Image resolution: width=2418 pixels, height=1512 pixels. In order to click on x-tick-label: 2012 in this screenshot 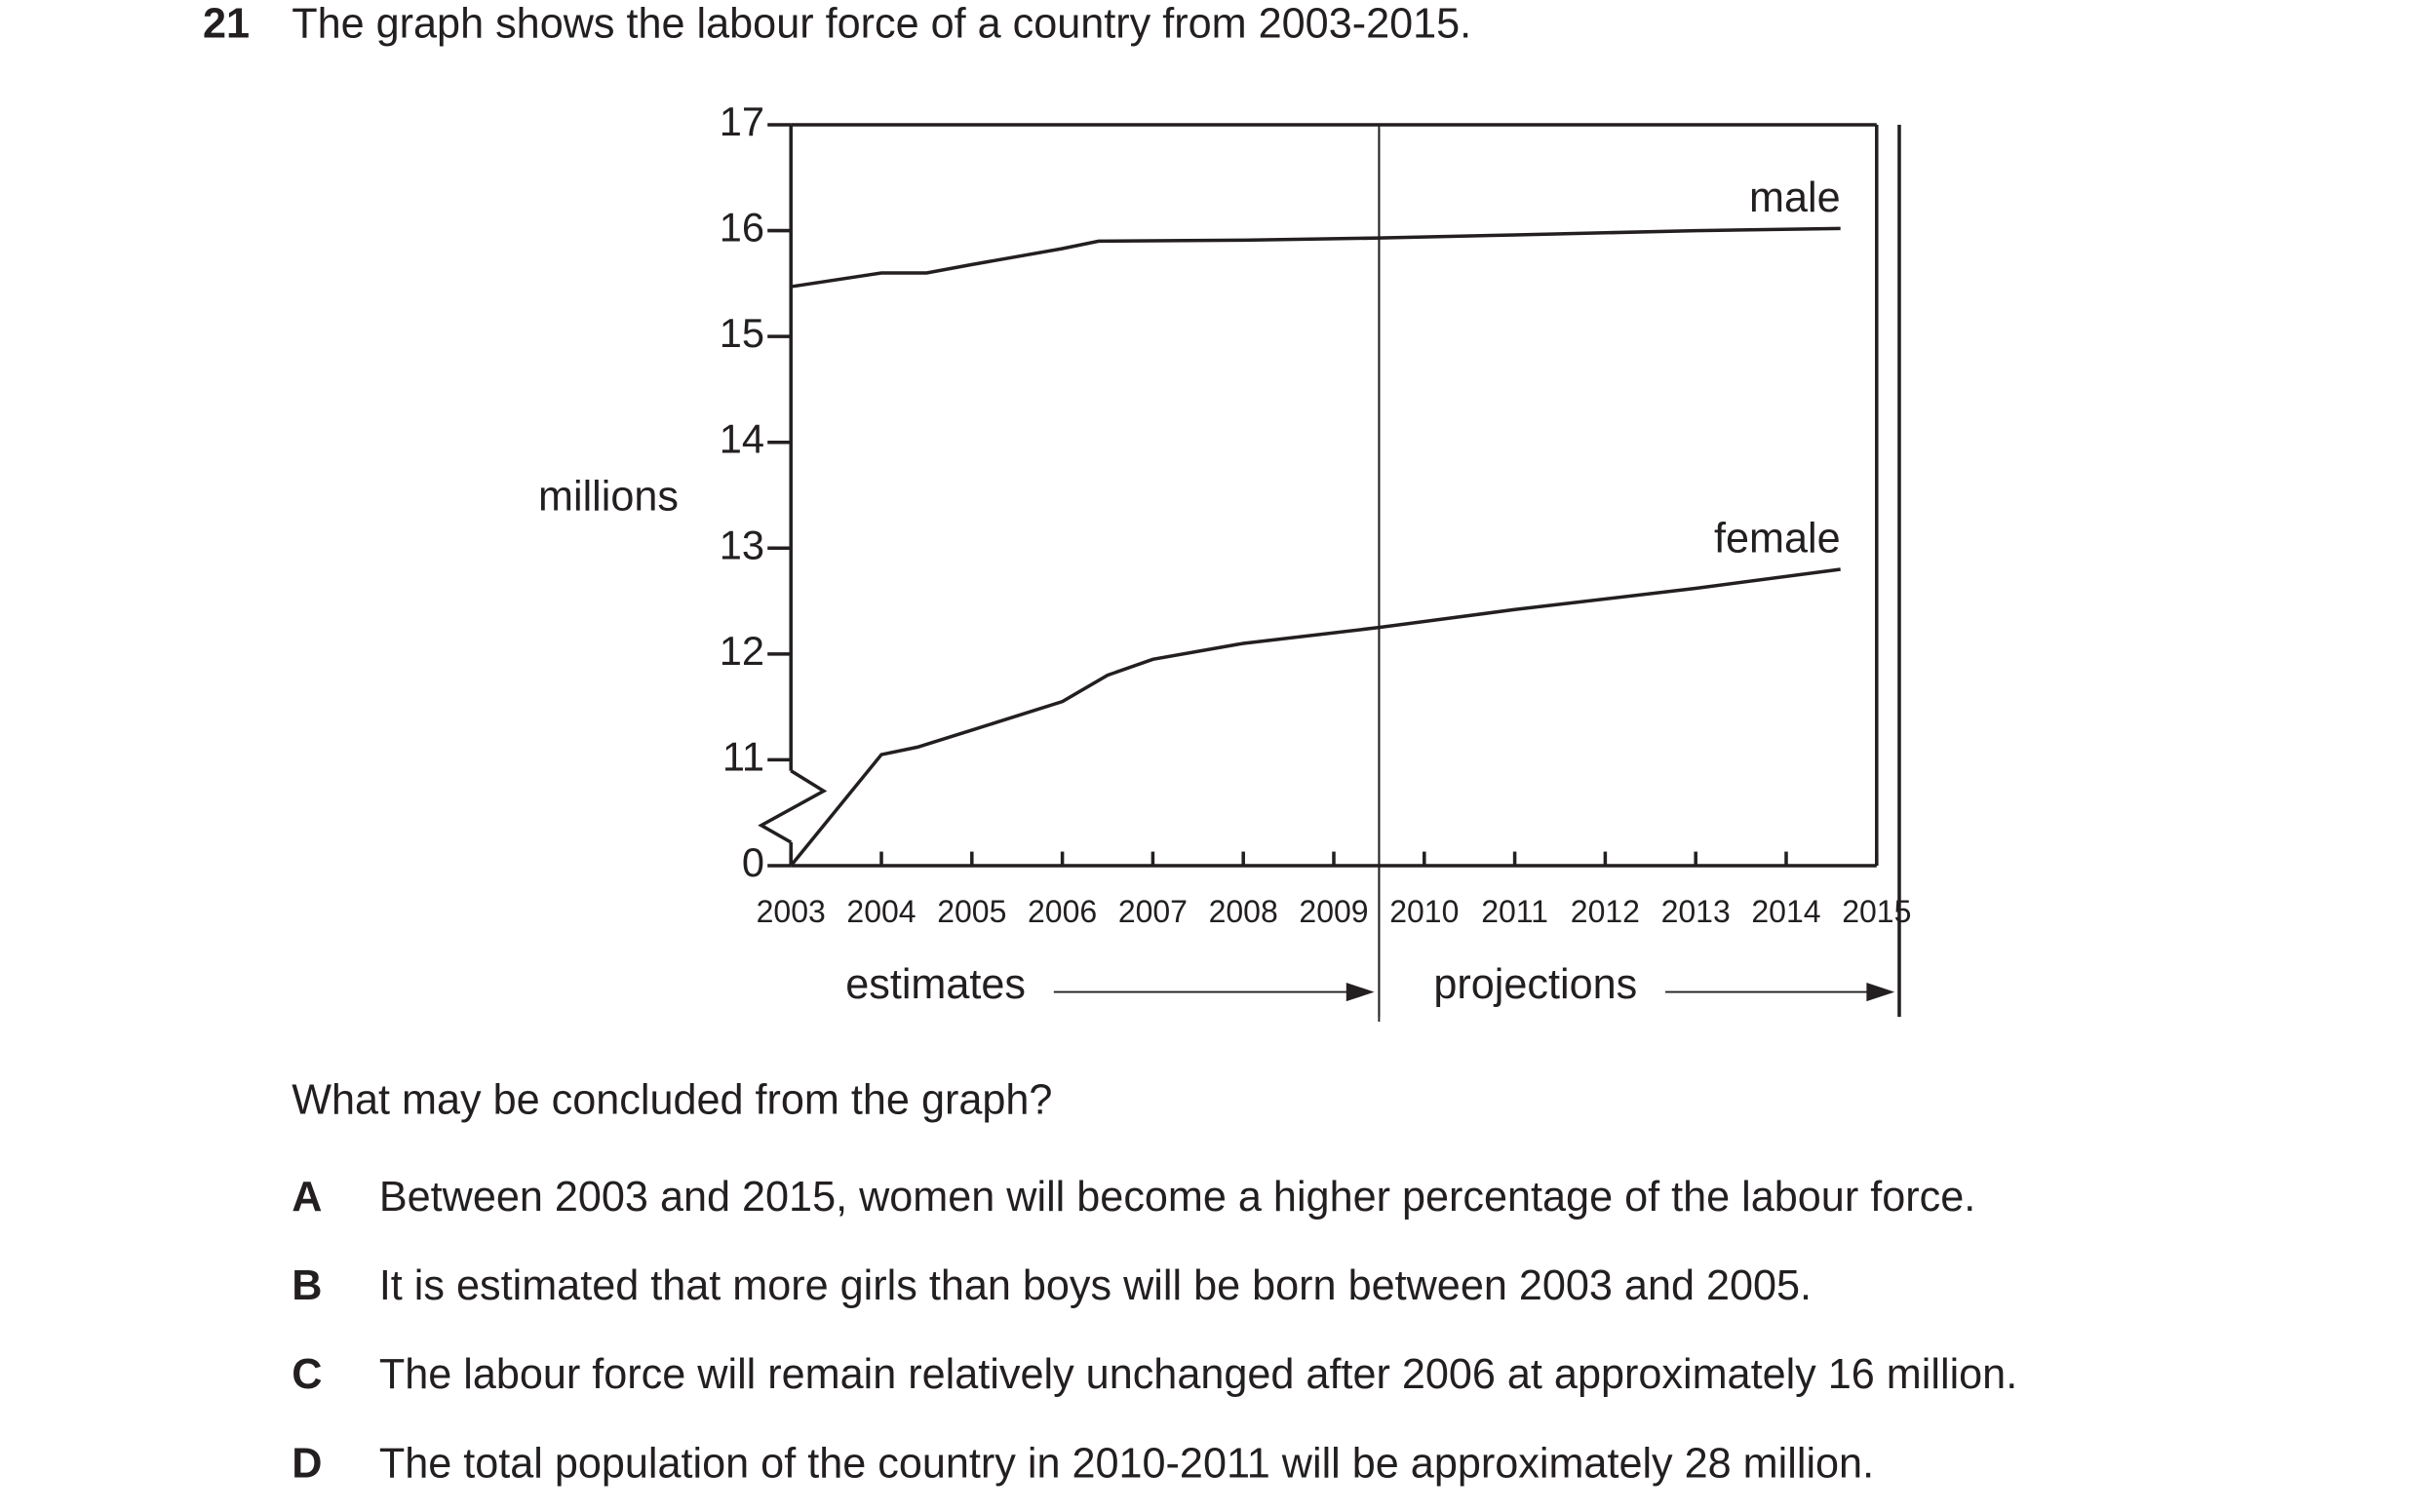, I will do `click(1605, 911)`.